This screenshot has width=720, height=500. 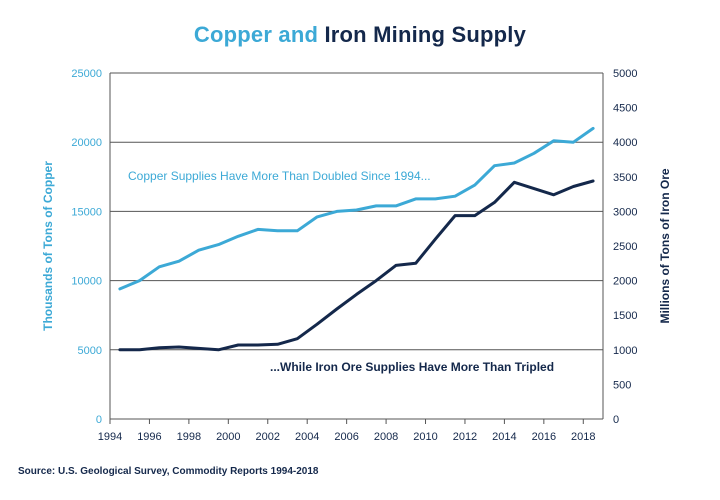 What do you see at coordinates (307, 437) in the screenshot?
I see `x-tick-2004: 2004` at bounding box center [307, 437].